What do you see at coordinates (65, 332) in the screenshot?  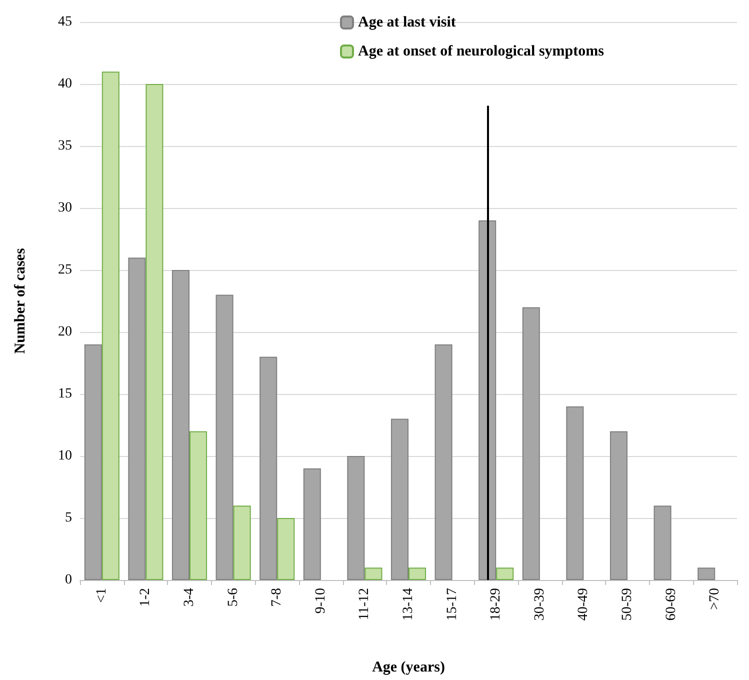 I see `y-tick-label: 20` at bounding box center [65, 332].